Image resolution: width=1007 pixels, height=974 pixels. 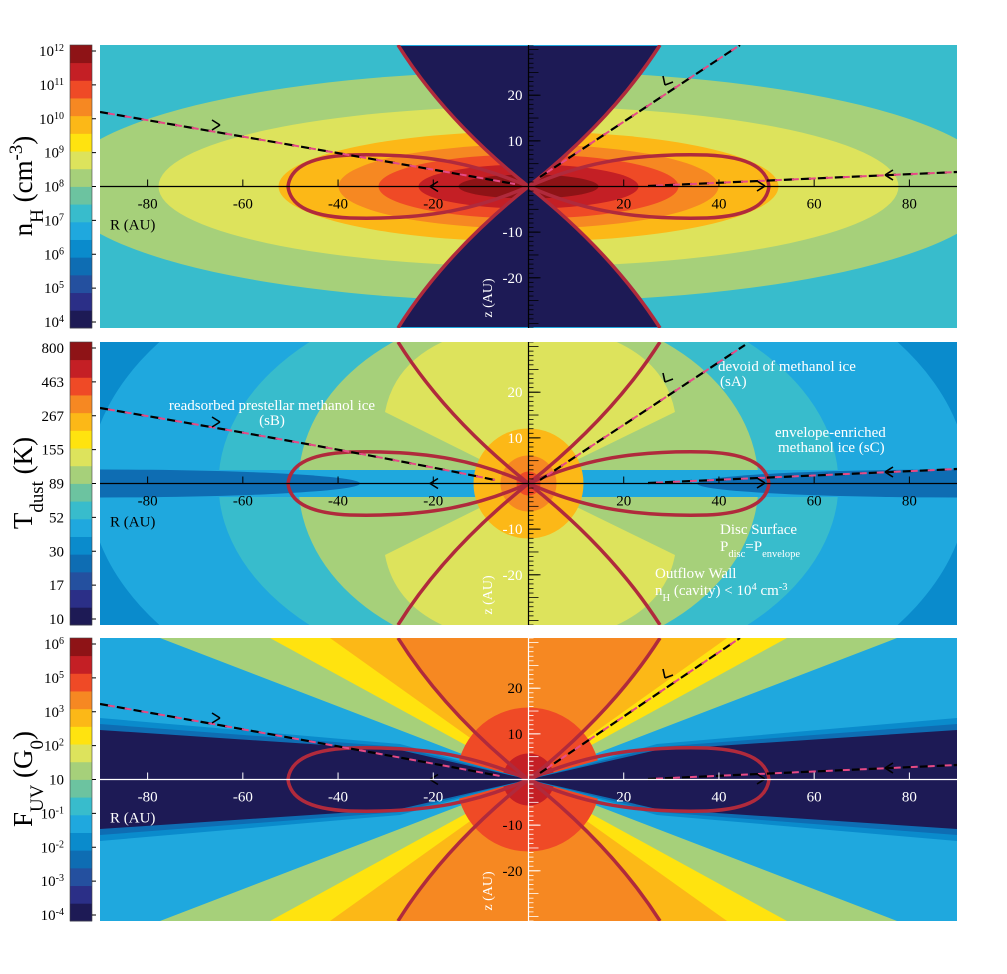 What do you see at coordinates (724, 547) in the screenshot?
I see `label-part: P` at bounding box center [724, 547].